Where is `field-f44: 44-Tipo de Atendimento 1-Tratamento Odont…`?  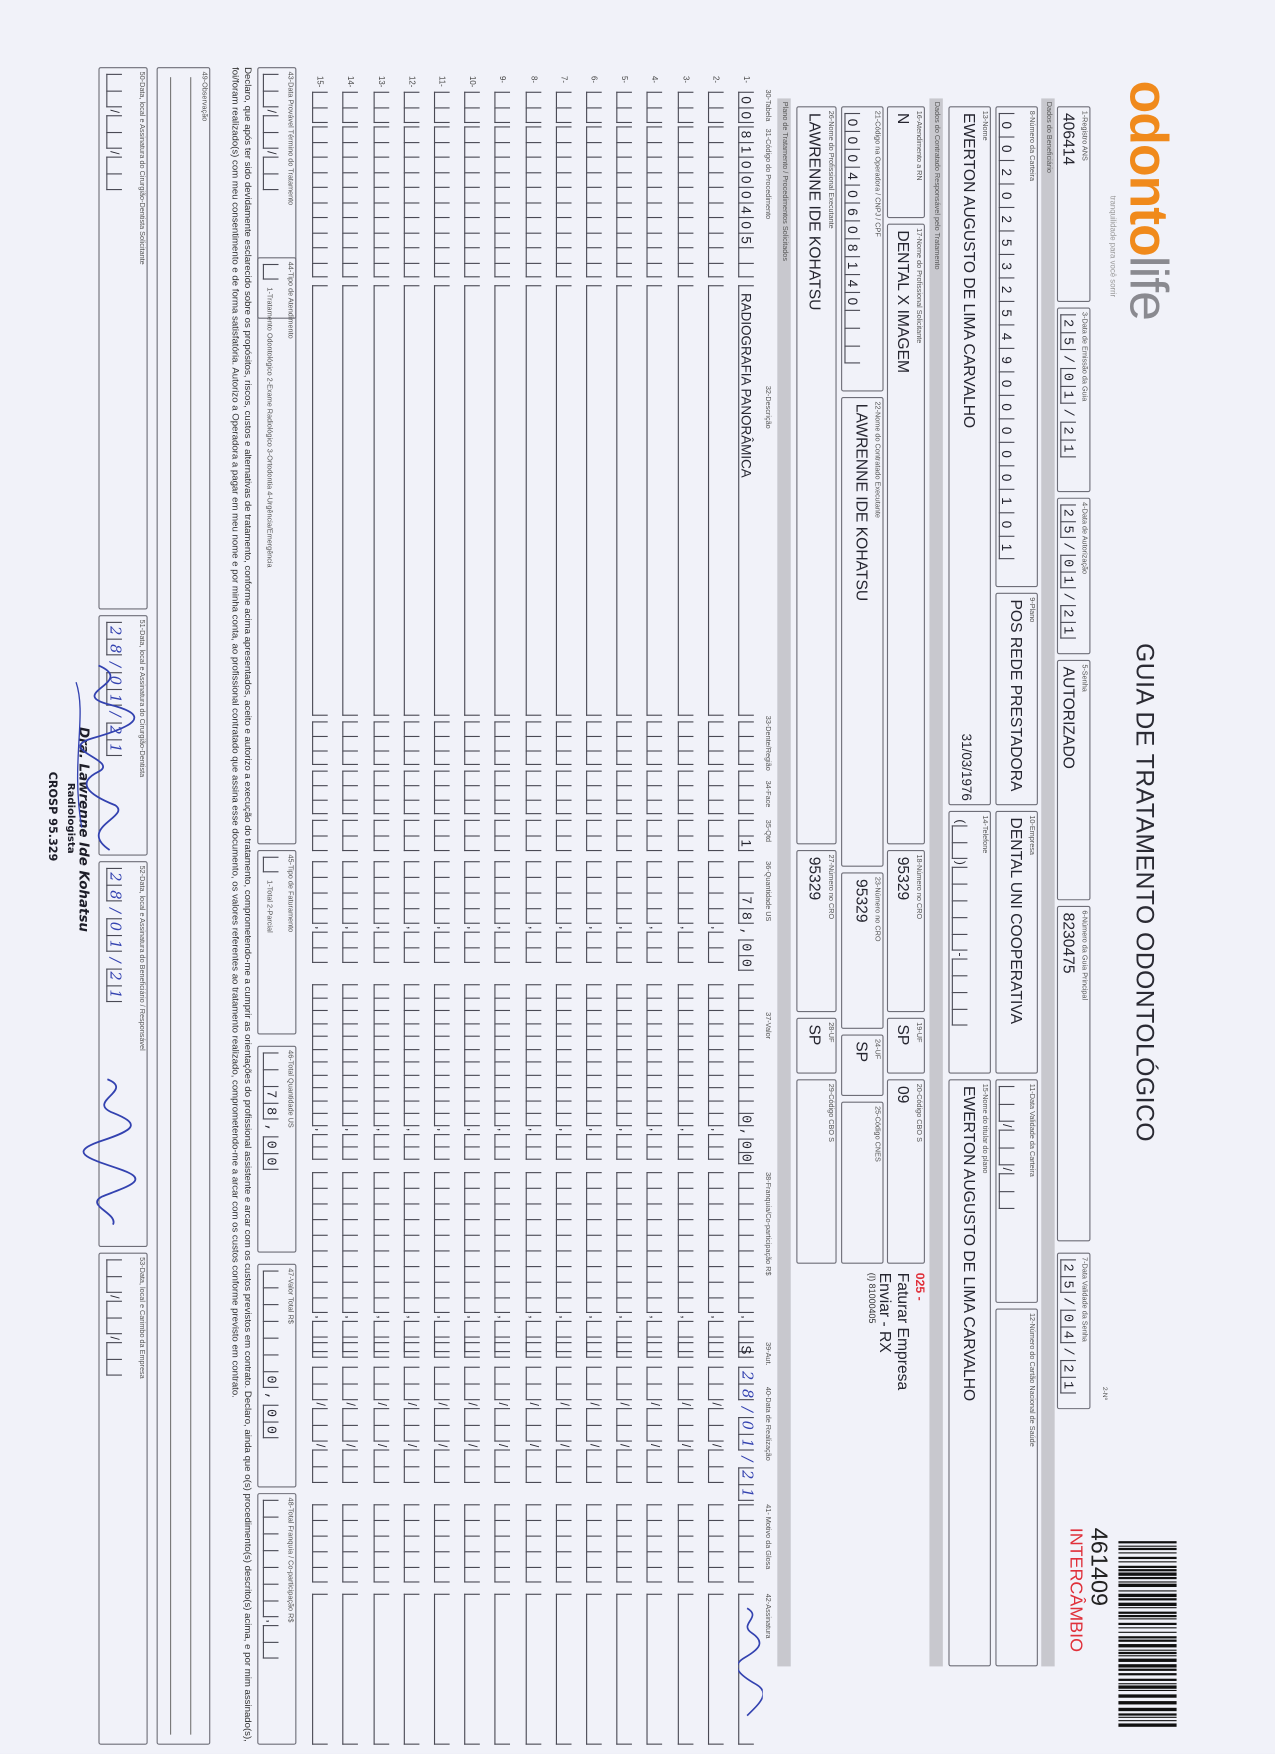
field-f44: 44-Tipo de Atendimento 1-Tratamento Odont… is located at coordinates (277, 551).